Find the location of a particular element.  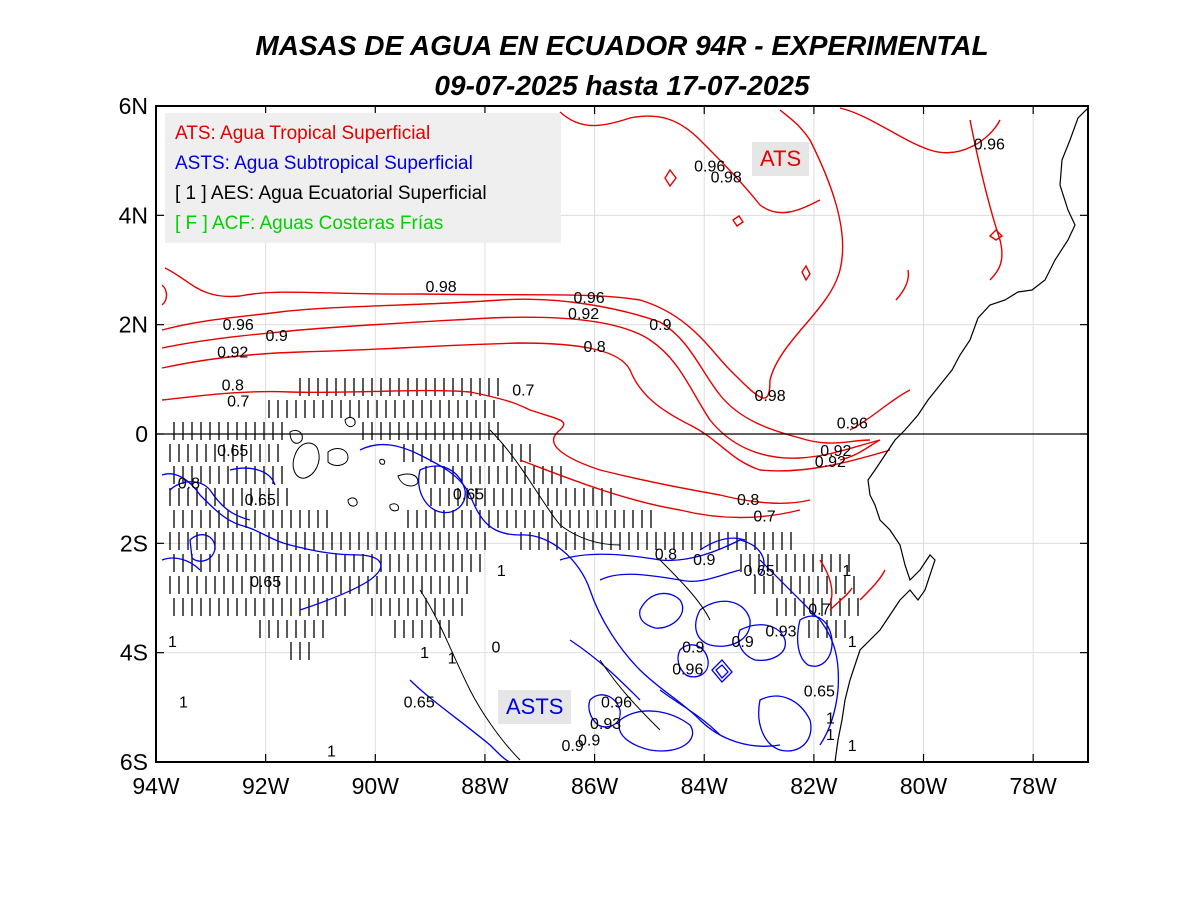

island-santa-cruz is located at coordinates (338, 457).